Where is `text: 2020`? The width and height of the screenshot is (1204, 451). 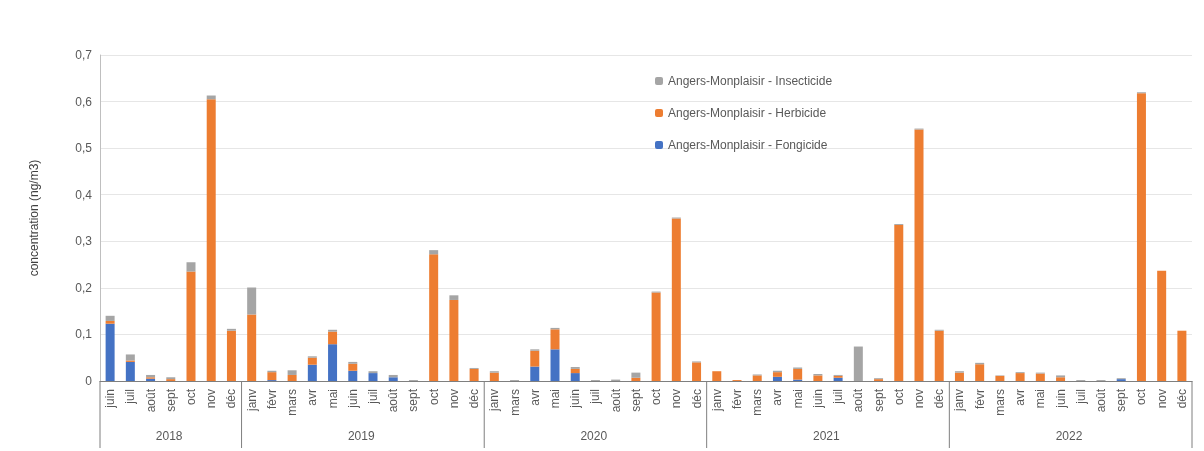
text: 2020 is located at coordinates (594, 436).